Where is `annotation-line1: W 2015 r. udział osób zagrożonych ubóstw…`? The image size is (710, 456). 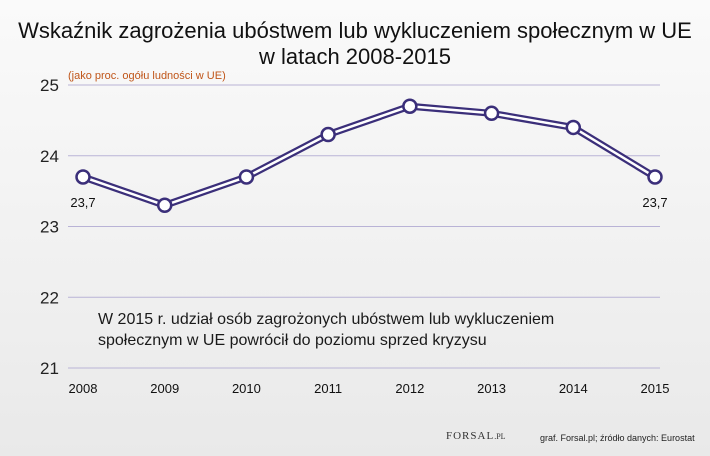 annotation-line1: W 2015 r. udział osób zagrożonych ubóstw… is located at coordinates (326, 319).